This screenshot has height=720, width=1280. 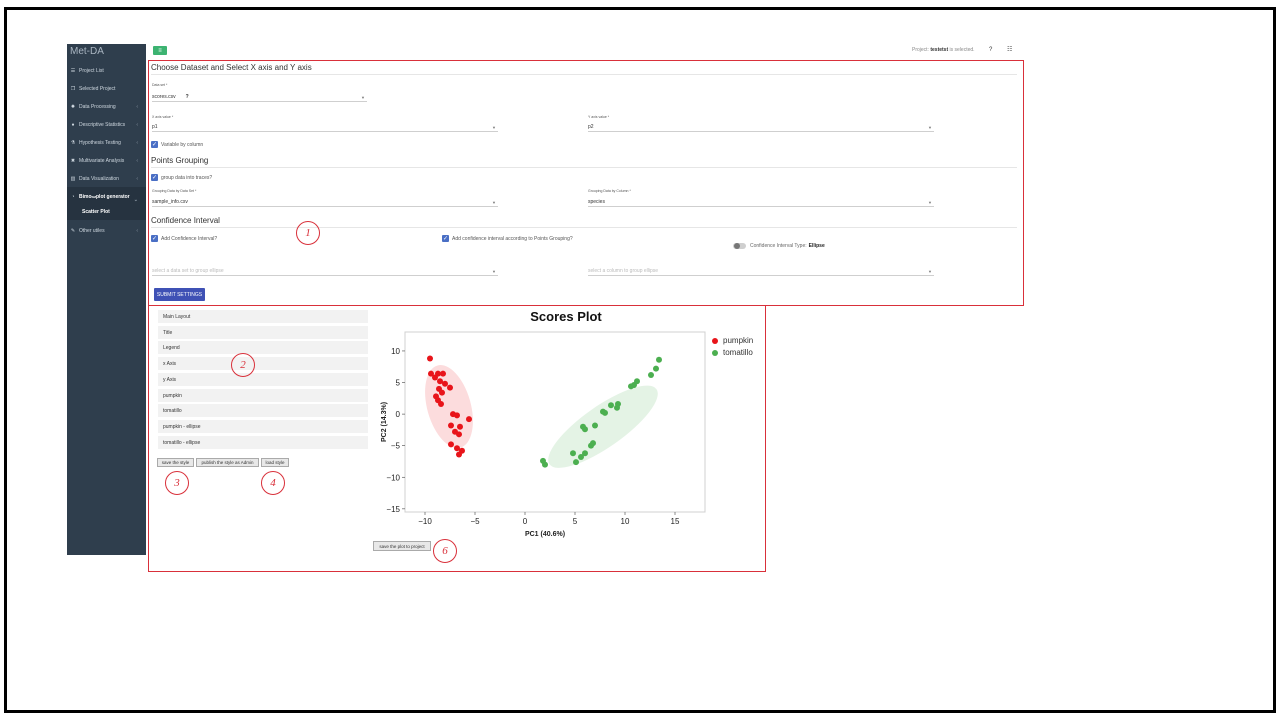 What do you see at coordinates (227, 462) in the screenshot?
I see `publish-style-button: publish the style as Admin` at bounding box center [227, 462].